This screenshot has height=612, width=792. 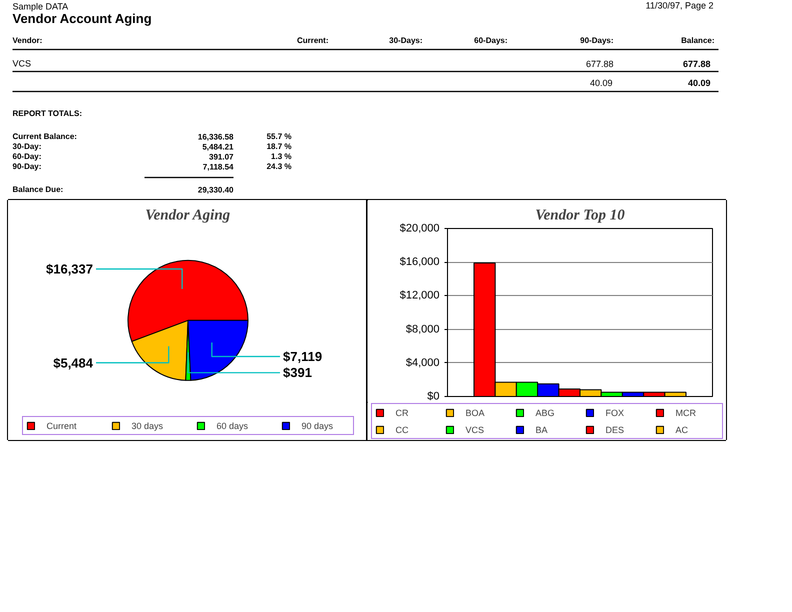 I want to click on y-tick-label: $12,000, so click(x=420, y=296).